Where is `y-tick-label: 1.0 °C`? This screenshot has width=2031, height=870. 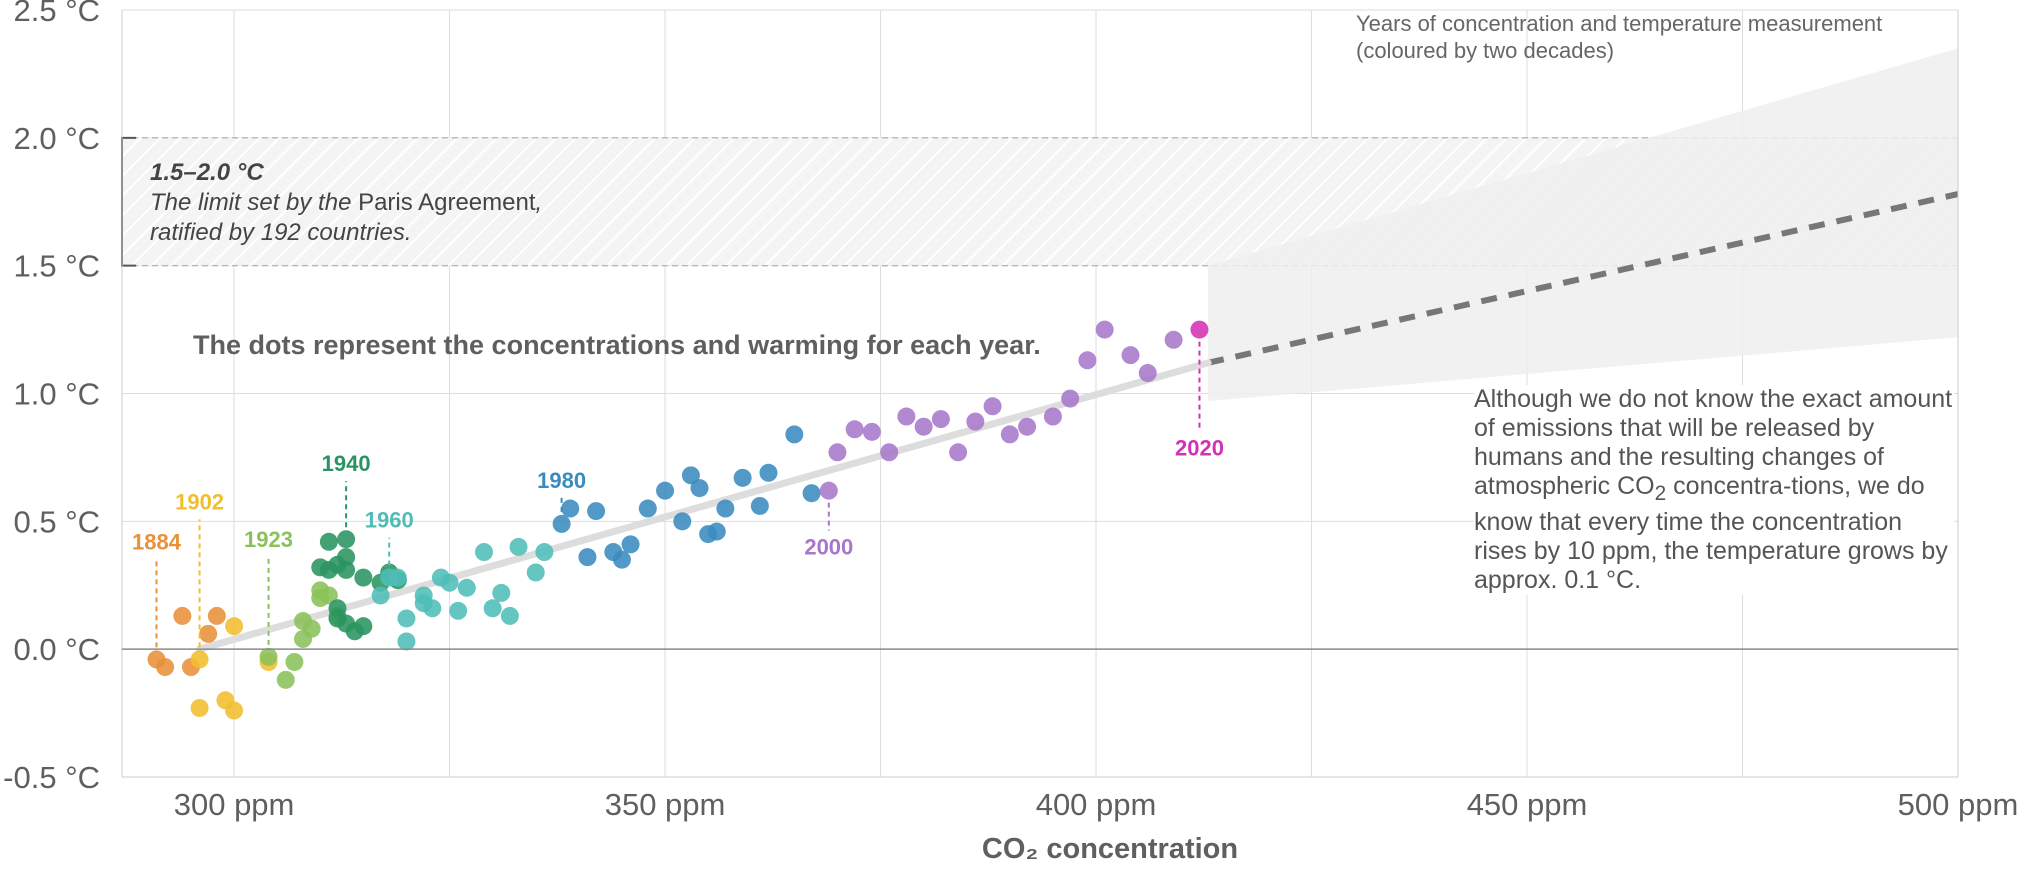 y-tick-label: 1.0 °C is located at coordinates (57, 394).